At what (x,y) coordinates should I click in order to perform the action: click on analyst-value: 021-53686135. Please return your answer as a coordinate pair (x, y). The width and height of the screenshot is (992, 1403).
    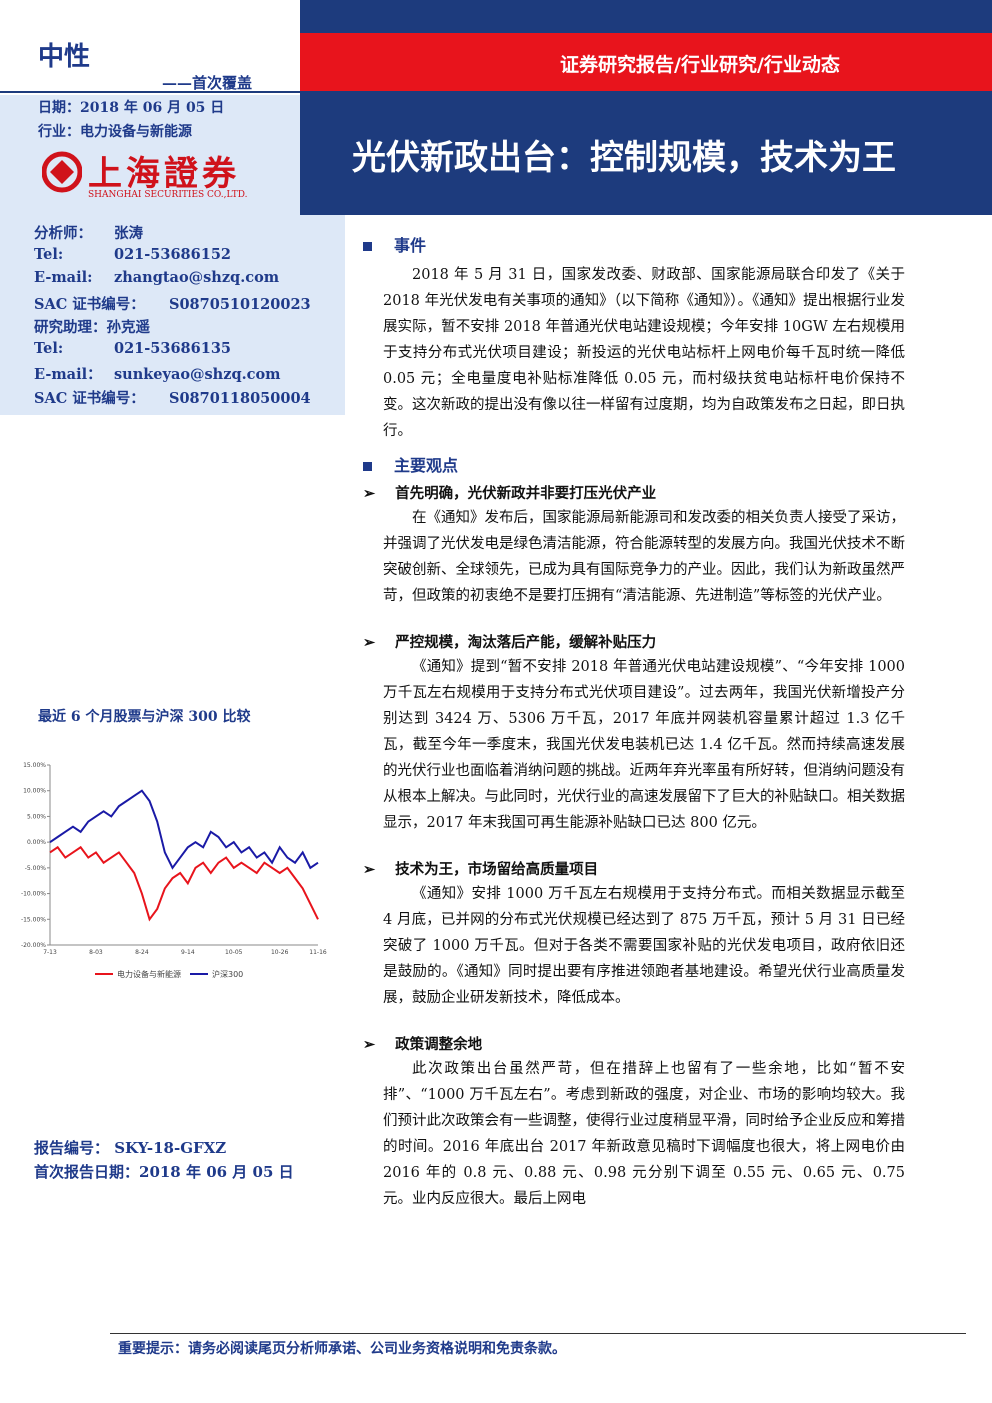
    Looking at the image, I should click on (172, 348).